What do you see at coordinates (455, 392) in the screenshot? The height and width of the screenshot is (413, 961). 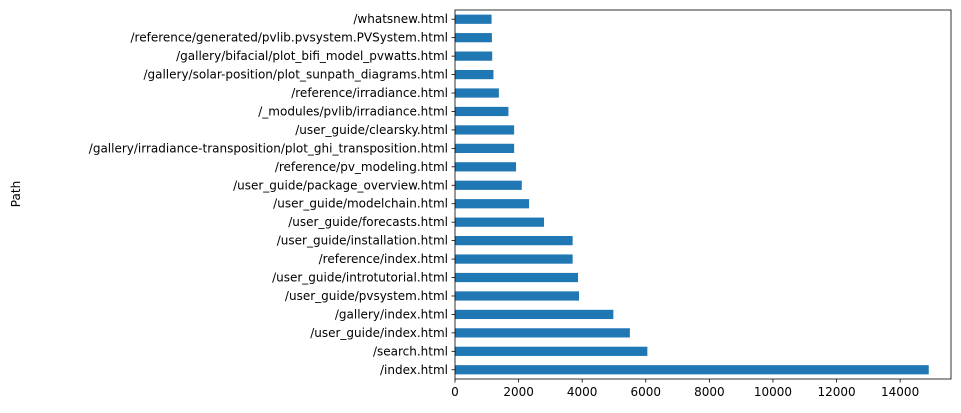 I see `x-tick-label: 0` at bounding box center [455, 392].